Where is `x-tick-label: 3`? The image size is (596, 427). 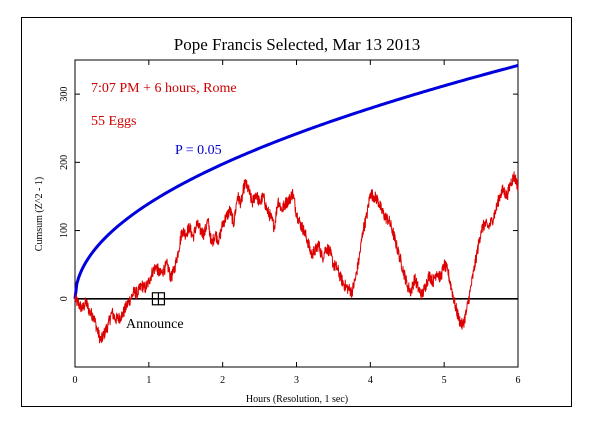
x-tick-label: 3 is located at coordinates (296, 380).